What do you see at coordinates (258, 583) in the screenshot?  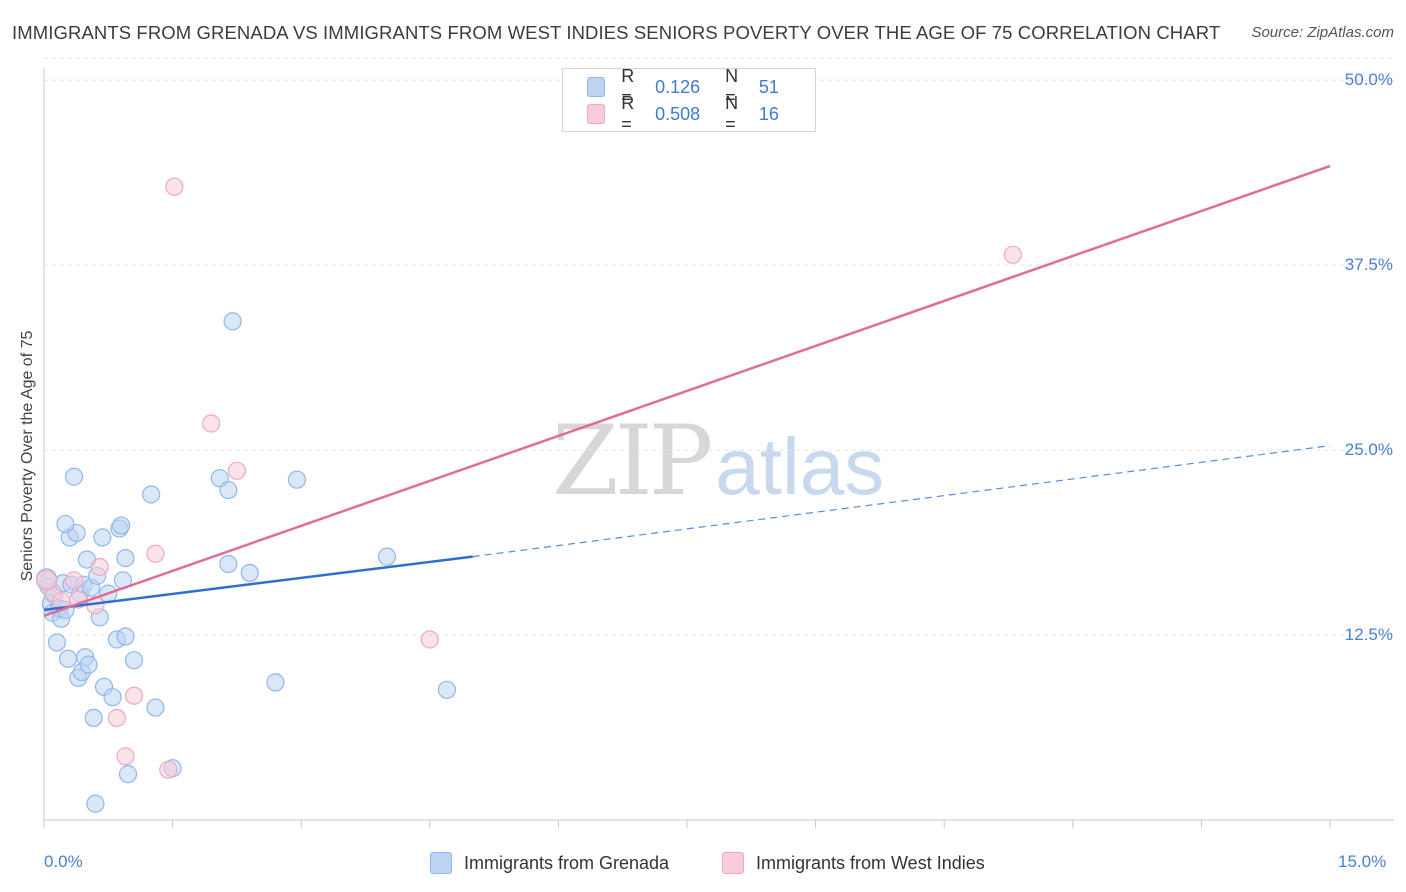 I see `grenada-trendline` at bounding box center [258, 583].